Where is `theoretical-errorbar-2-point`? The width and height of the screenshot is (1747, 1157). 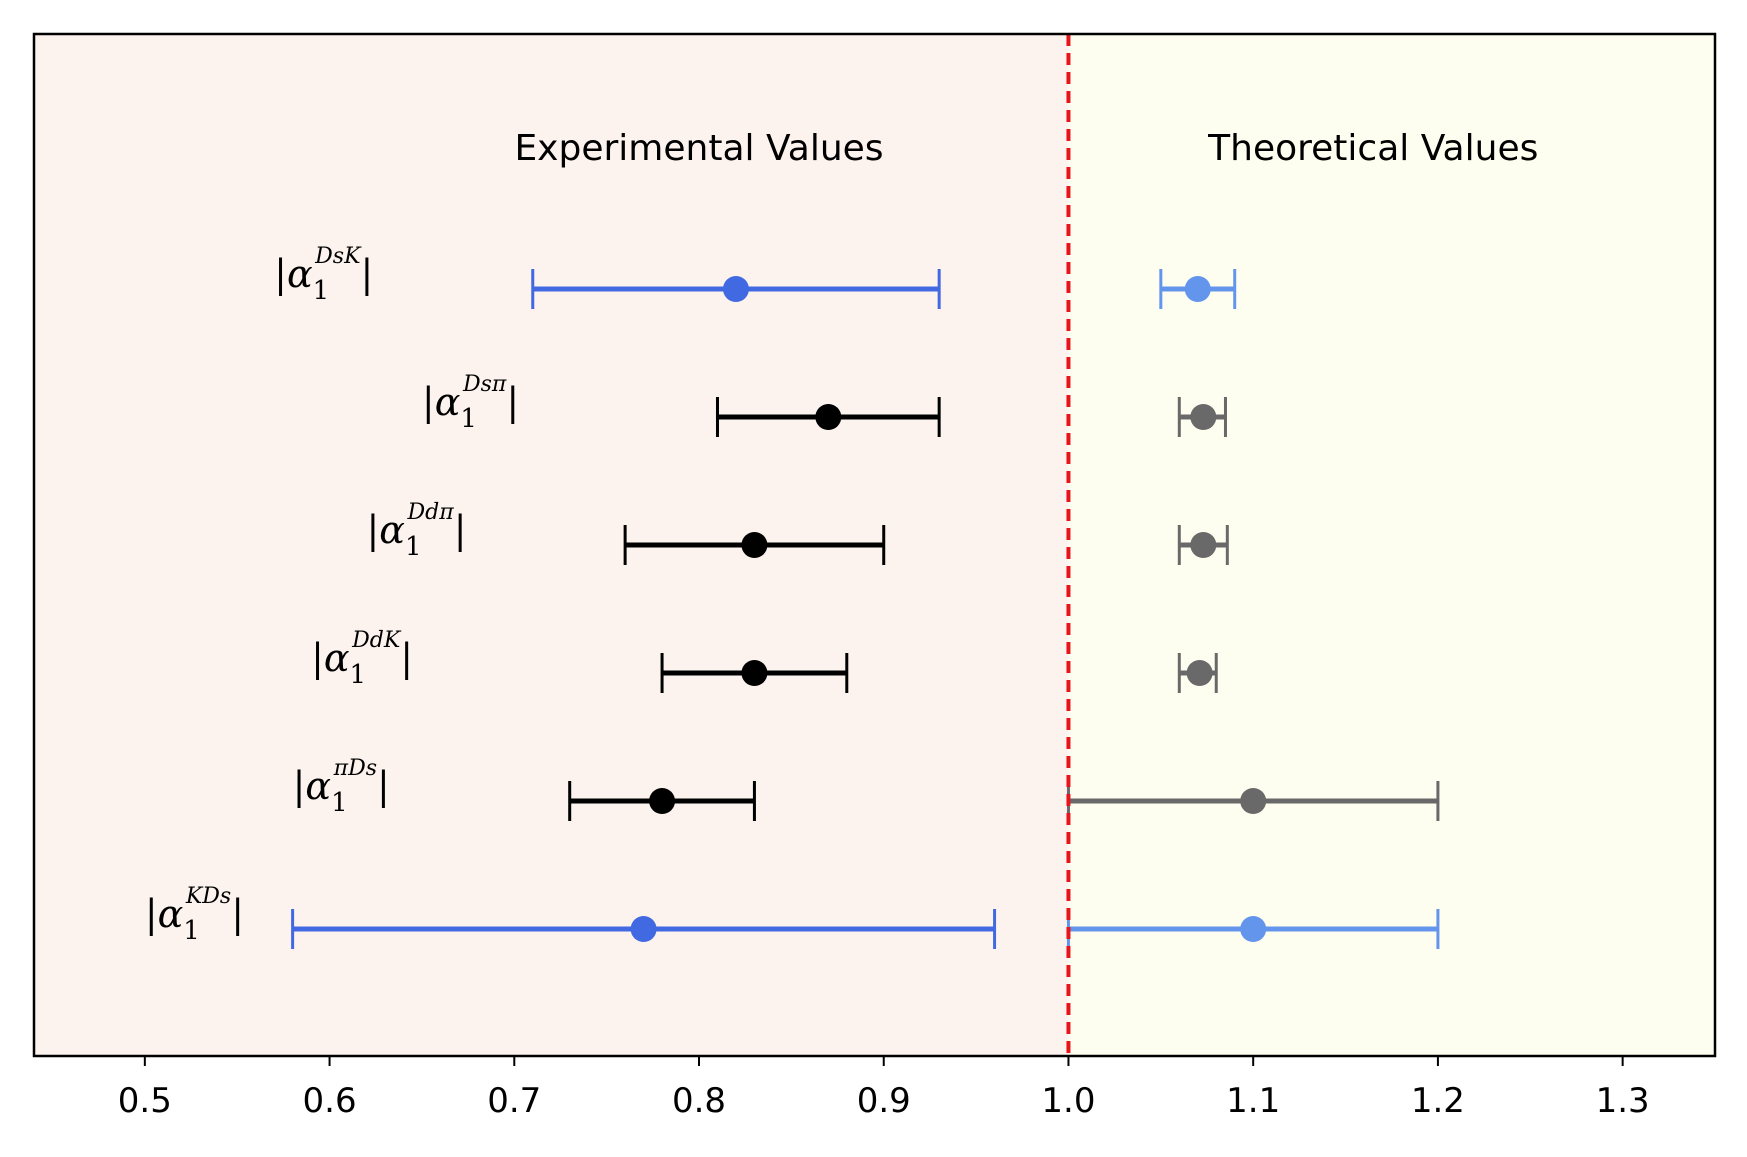 theoretical-errorbar-2-point is located at coordinates (1203, 417).